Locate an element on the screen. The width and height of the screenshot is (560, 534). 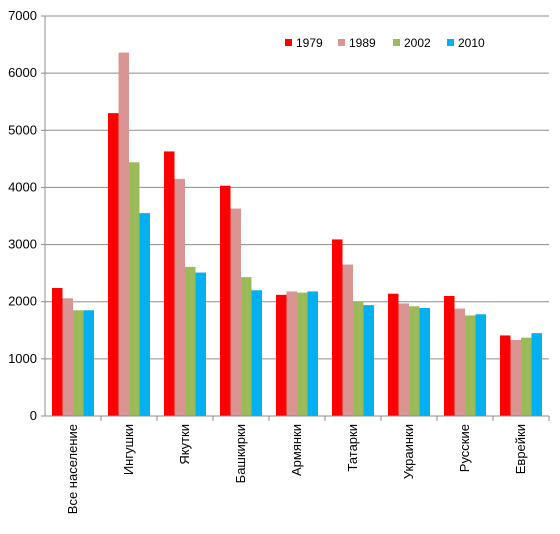
y-tick-label: 4000 is located at coordinates (22, 186).